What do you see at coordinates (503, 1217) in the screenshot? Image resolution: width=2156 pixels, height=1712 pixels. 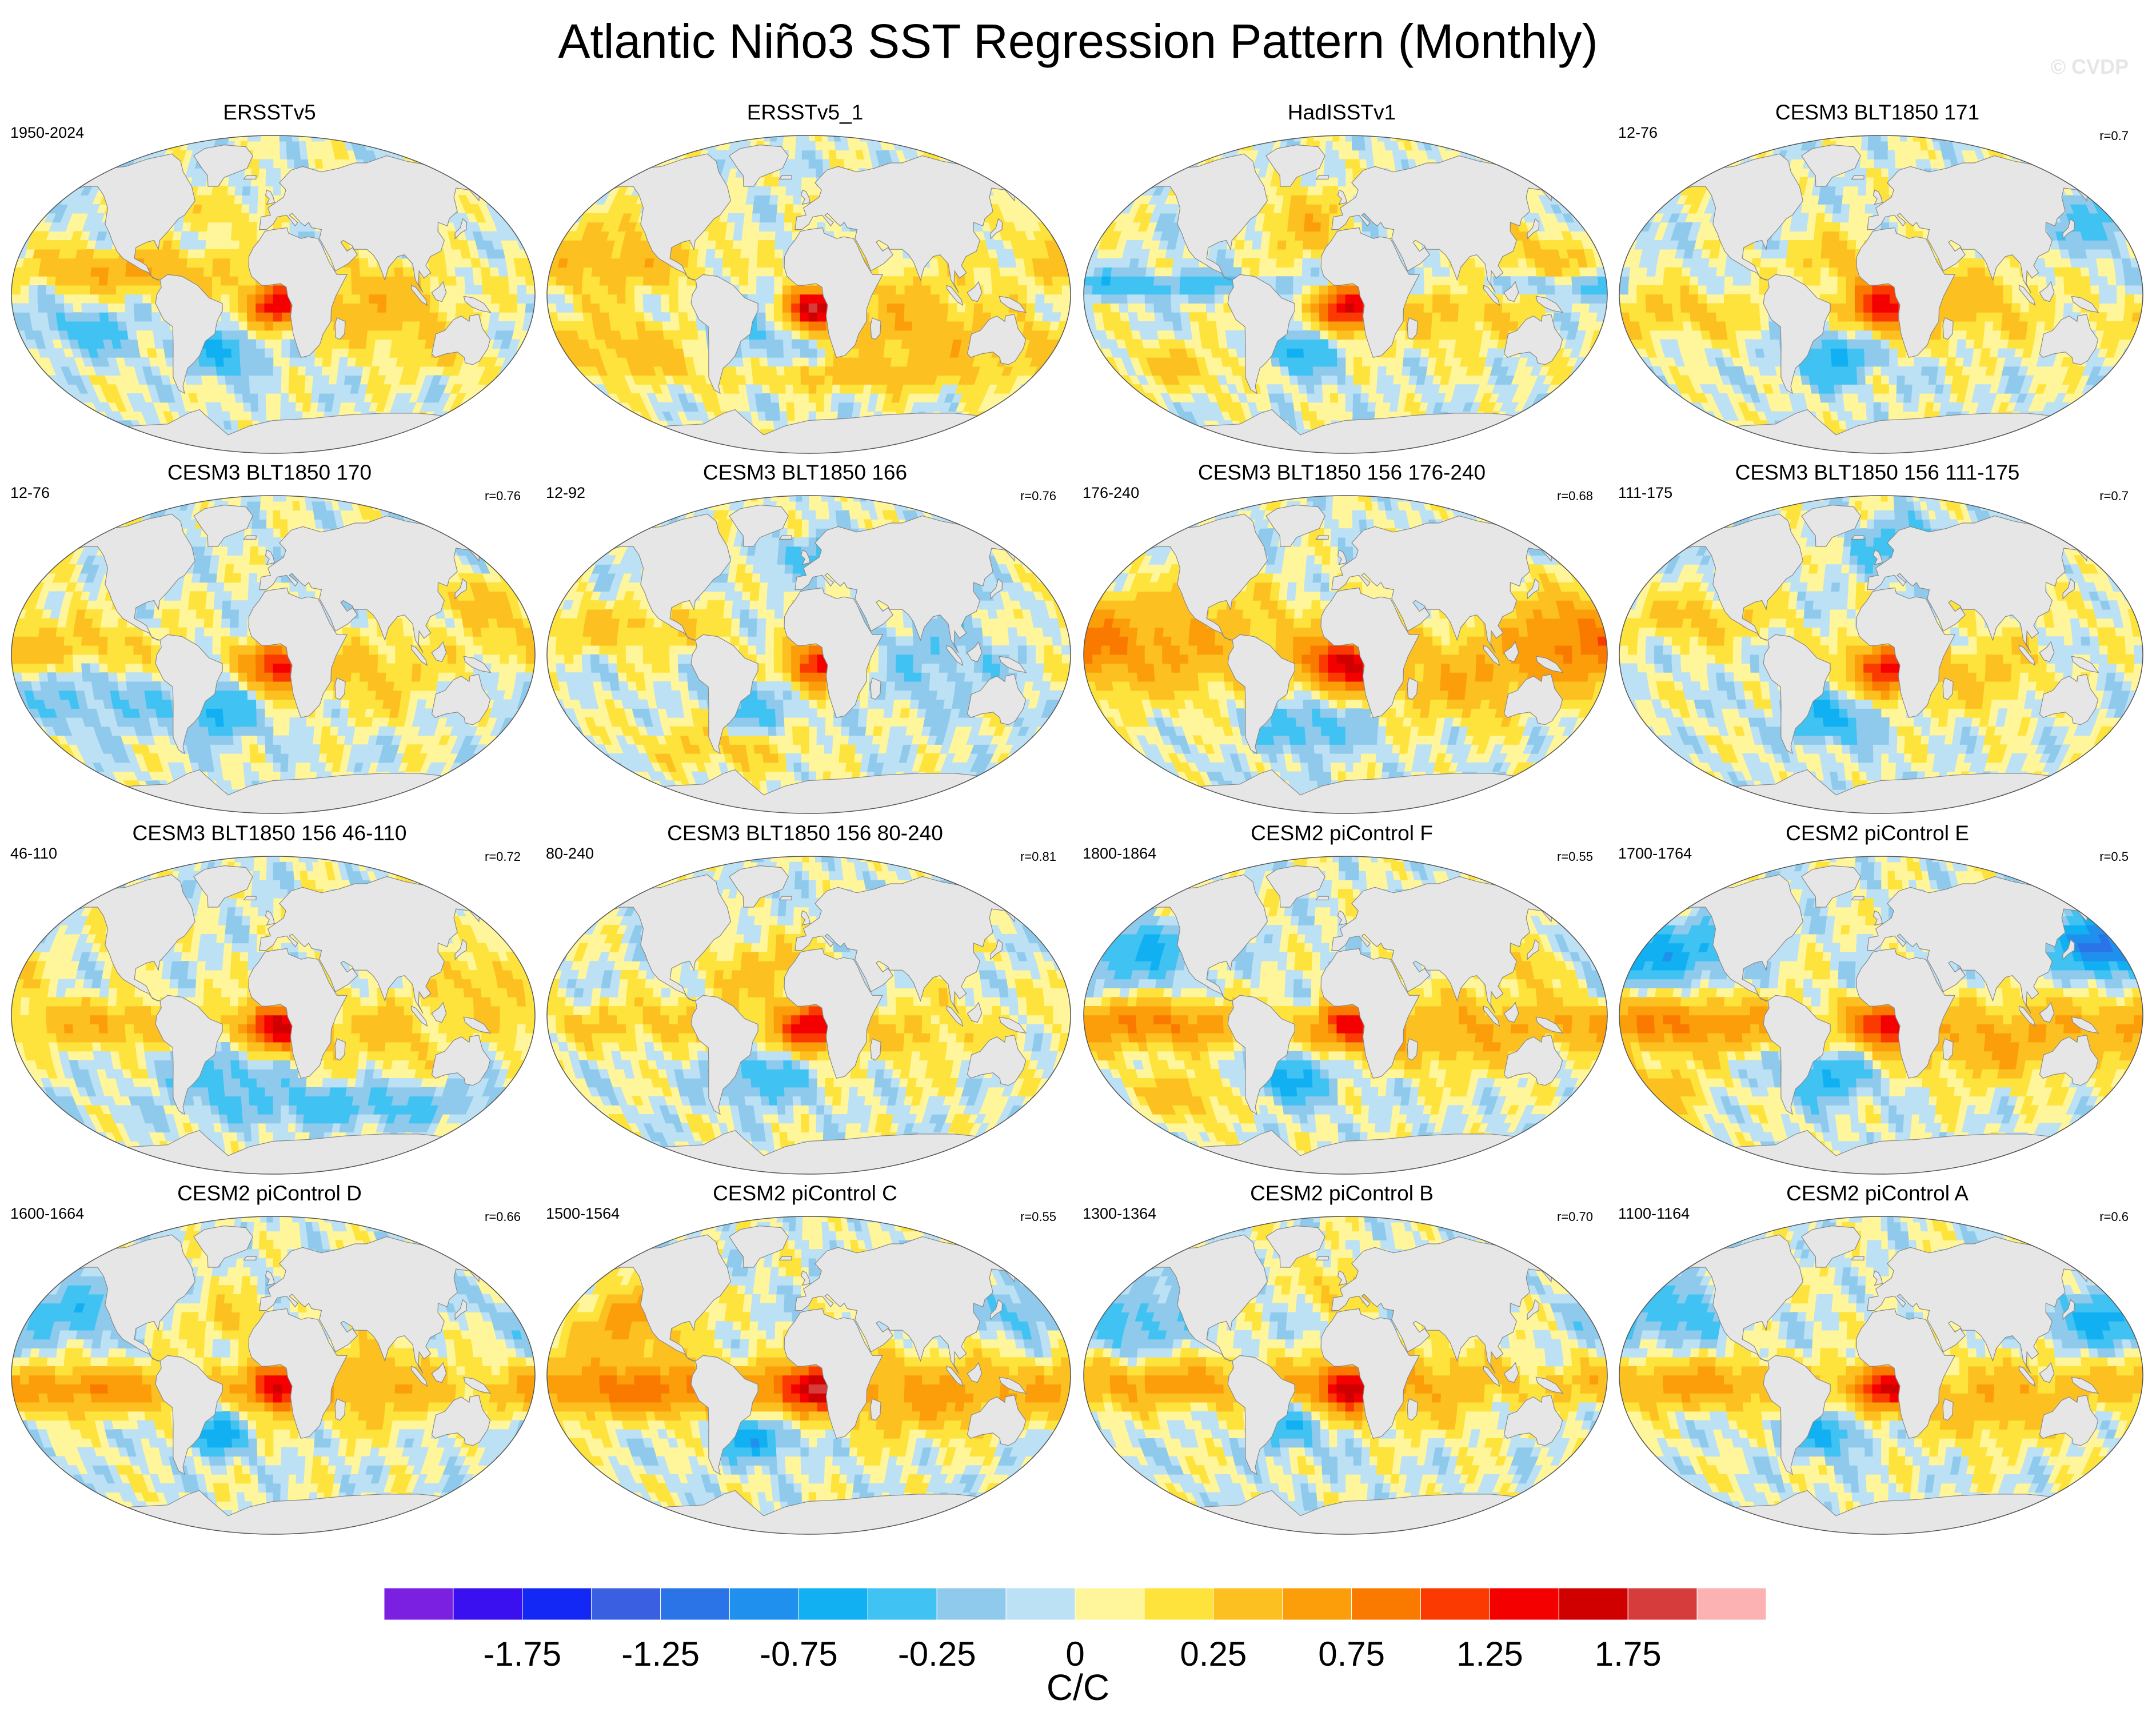 I see `panel-correlation: r=0.66` at bounding box center [503, 1217].